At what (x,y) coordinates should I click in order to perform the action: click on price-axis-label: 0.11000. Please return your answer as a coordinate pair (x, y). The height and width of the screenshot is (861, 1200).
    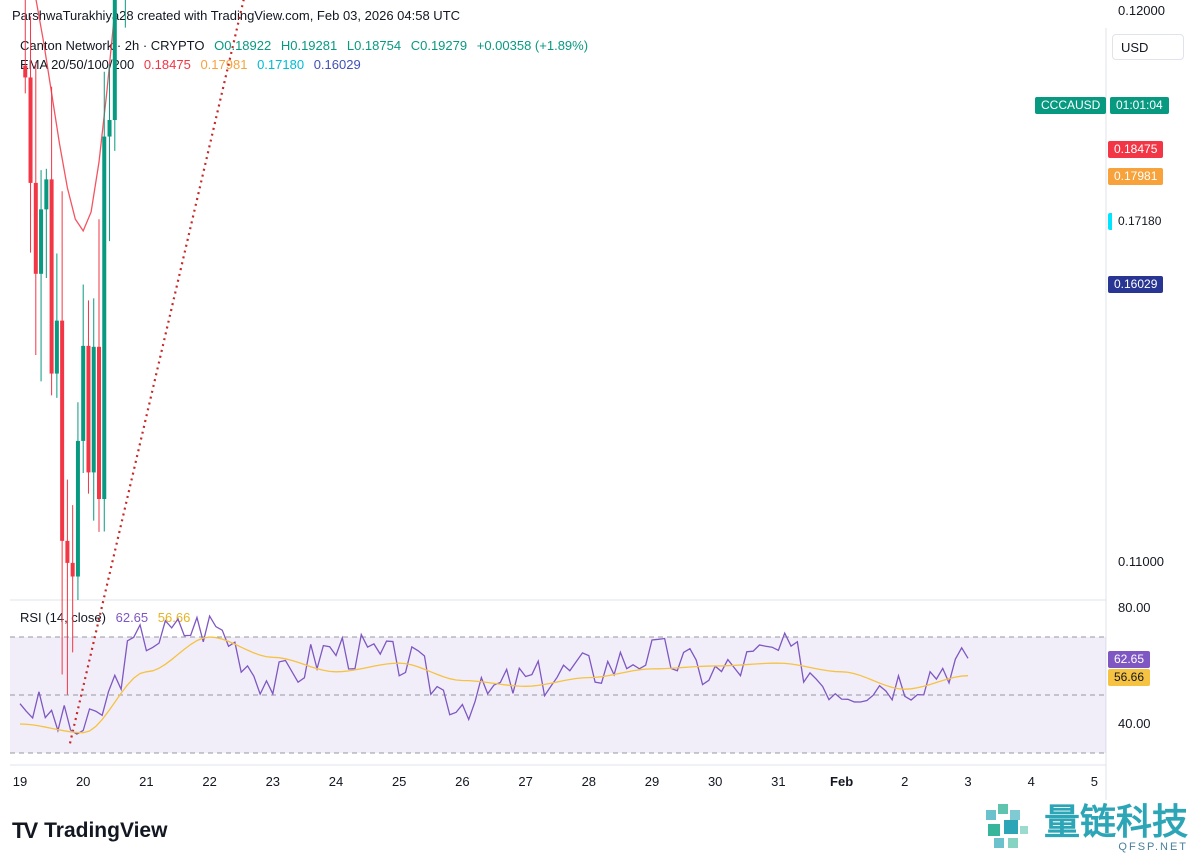
    Looking at the image, I should click on (1141, 561).